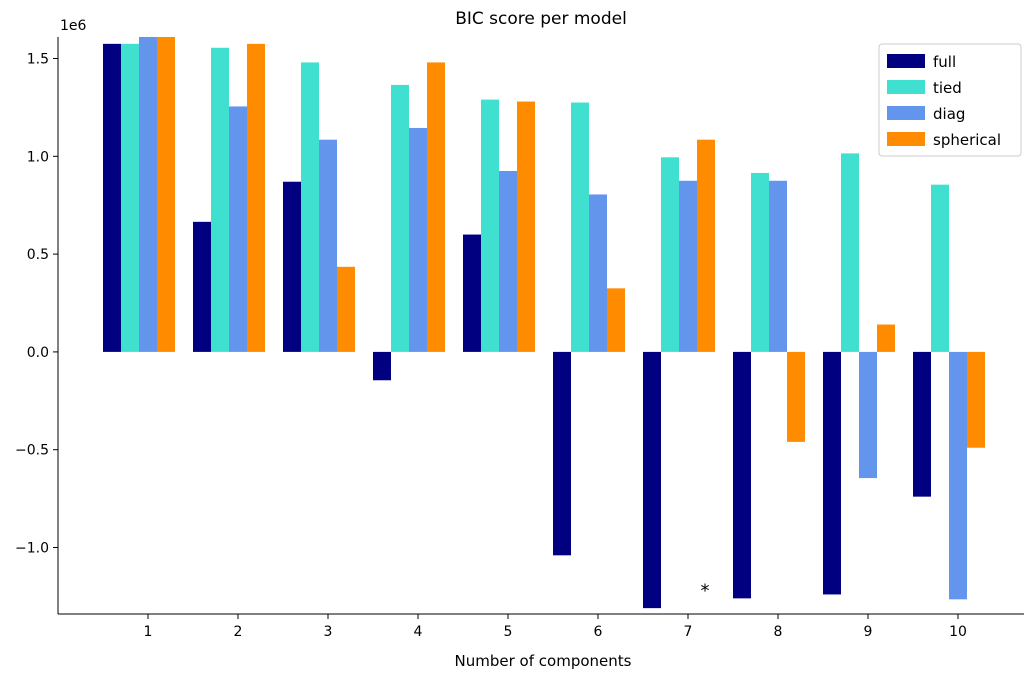 The width and height of the screenshot is (1025, 675). Describe the element at coordinates (778, 632) in the screenshot. I see `x-tick-label: 8` at that location.